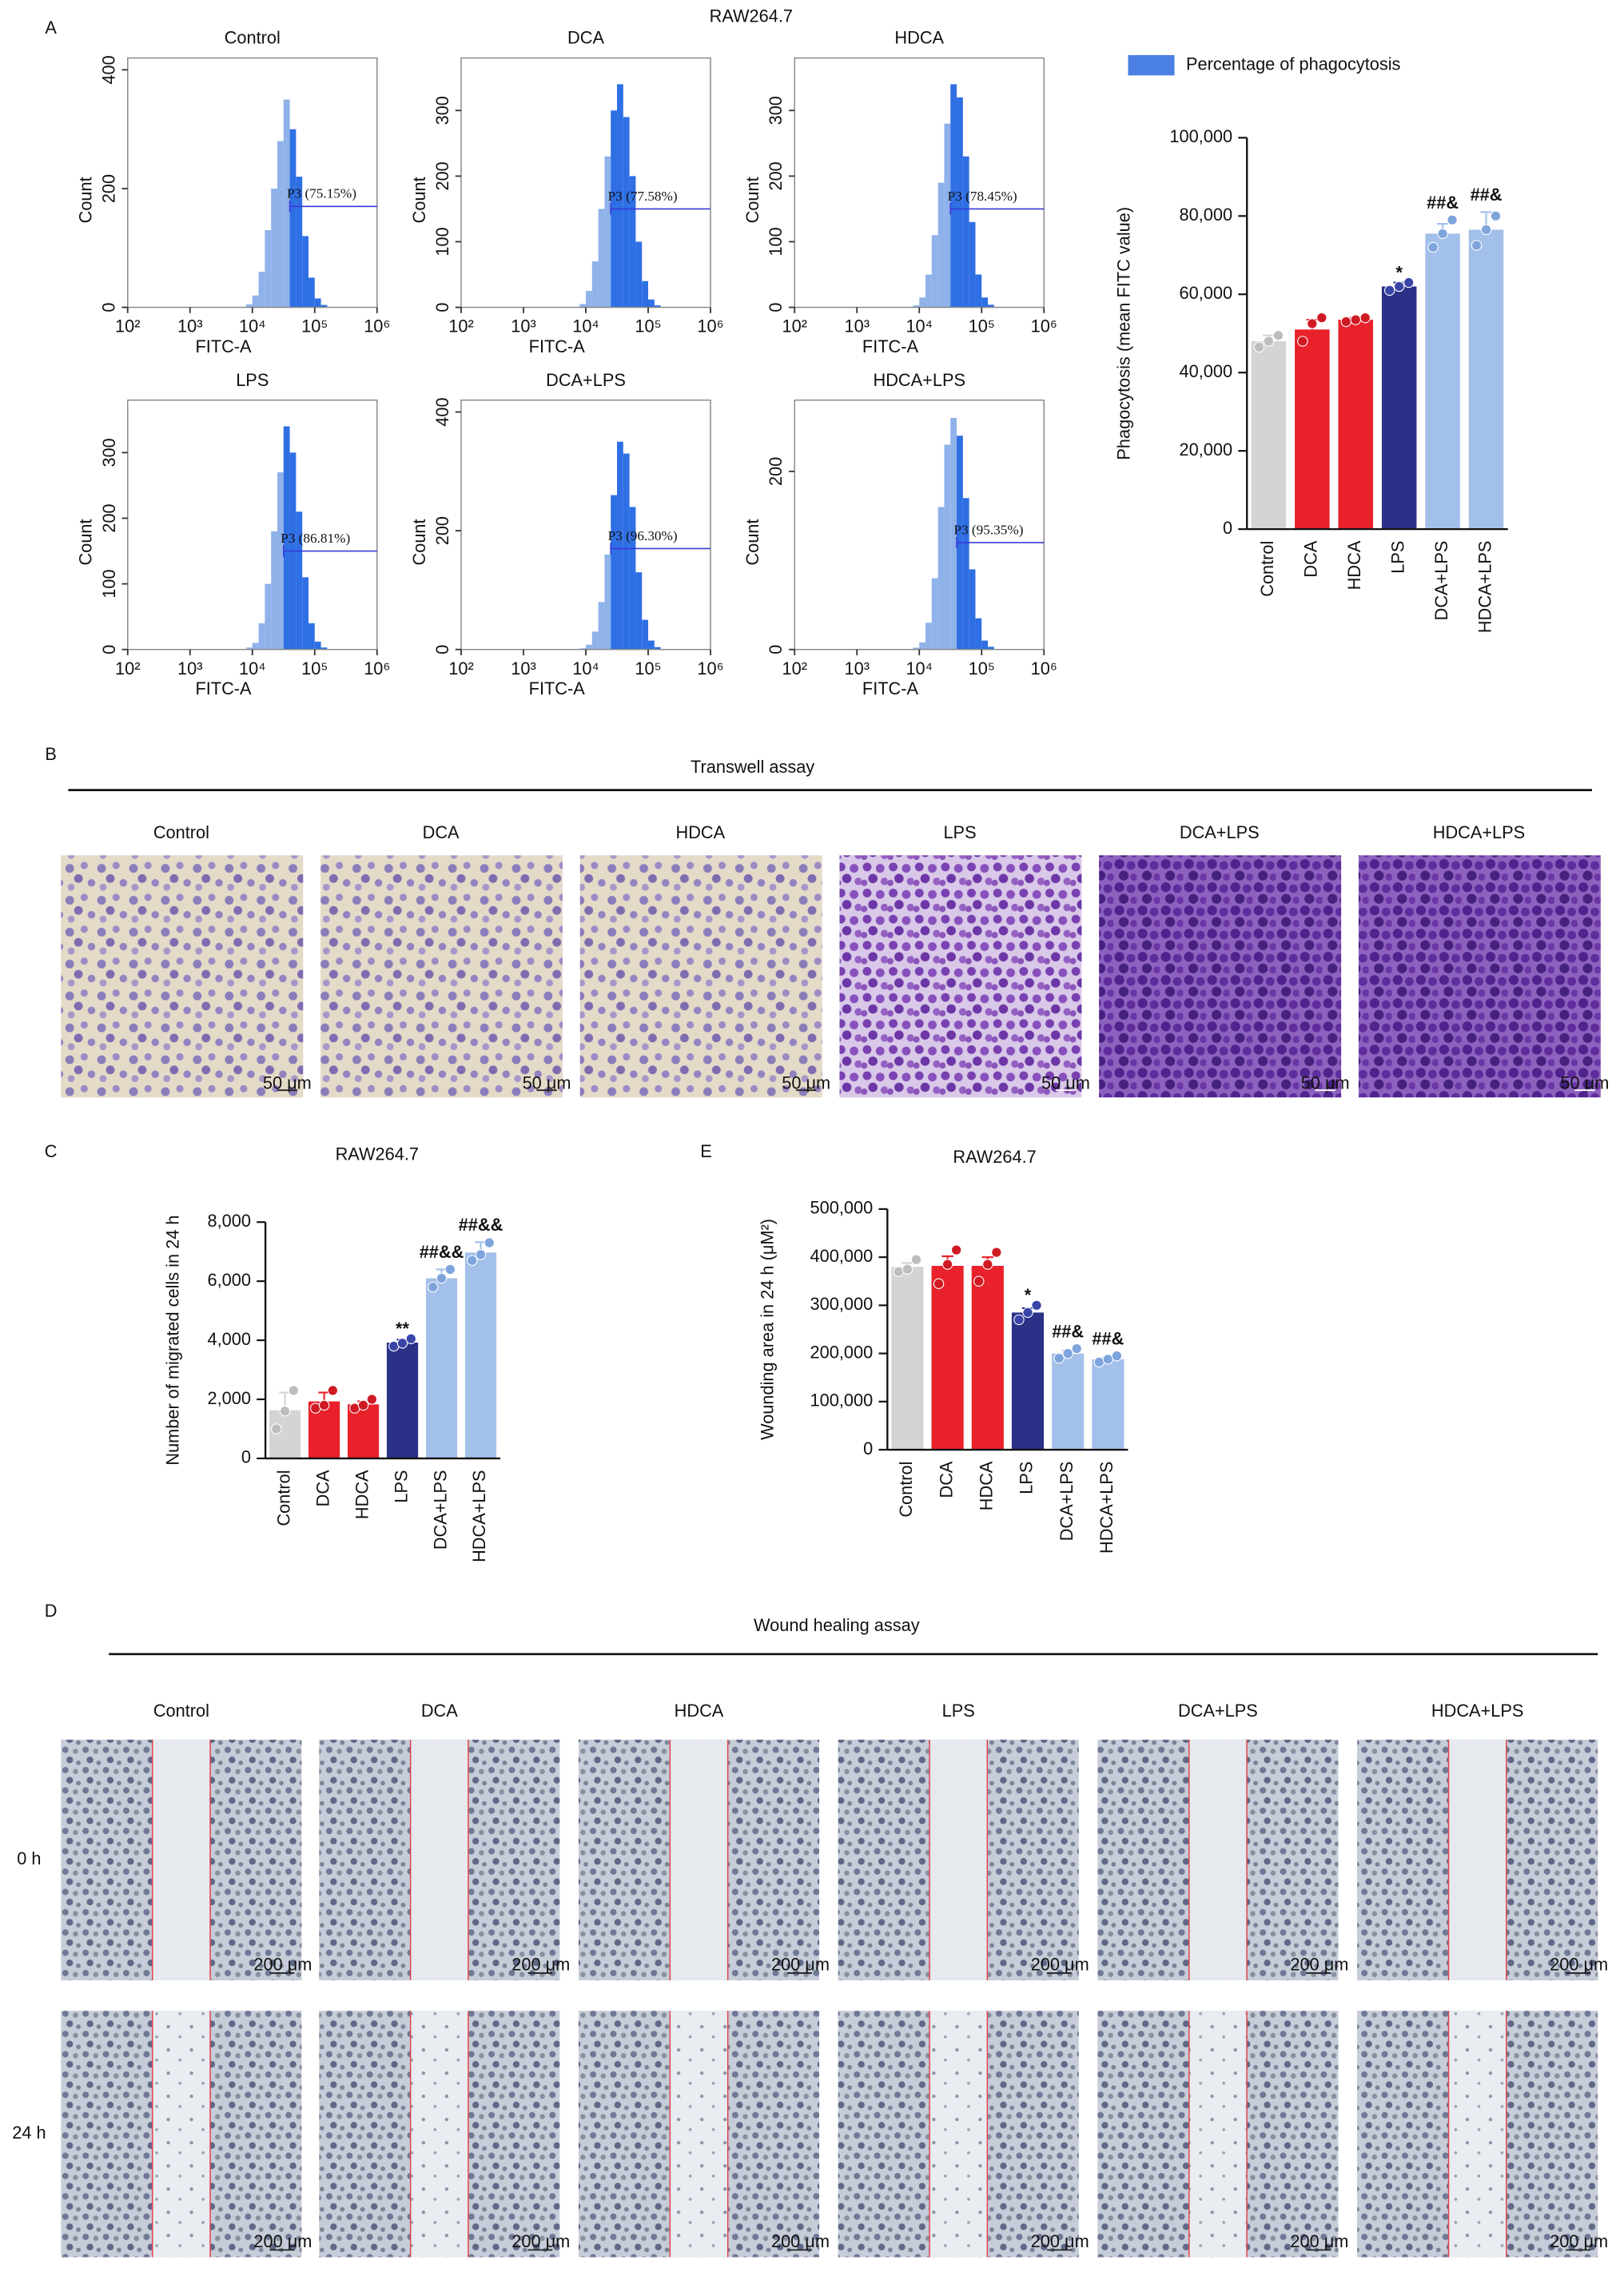 This screenshot has height=2292, width=1624. What do you see at coordinates (1293, 64) in the screenshot?
I see `legend-label: Percentage of phagocytosis` at bounding box center [1293, 64].